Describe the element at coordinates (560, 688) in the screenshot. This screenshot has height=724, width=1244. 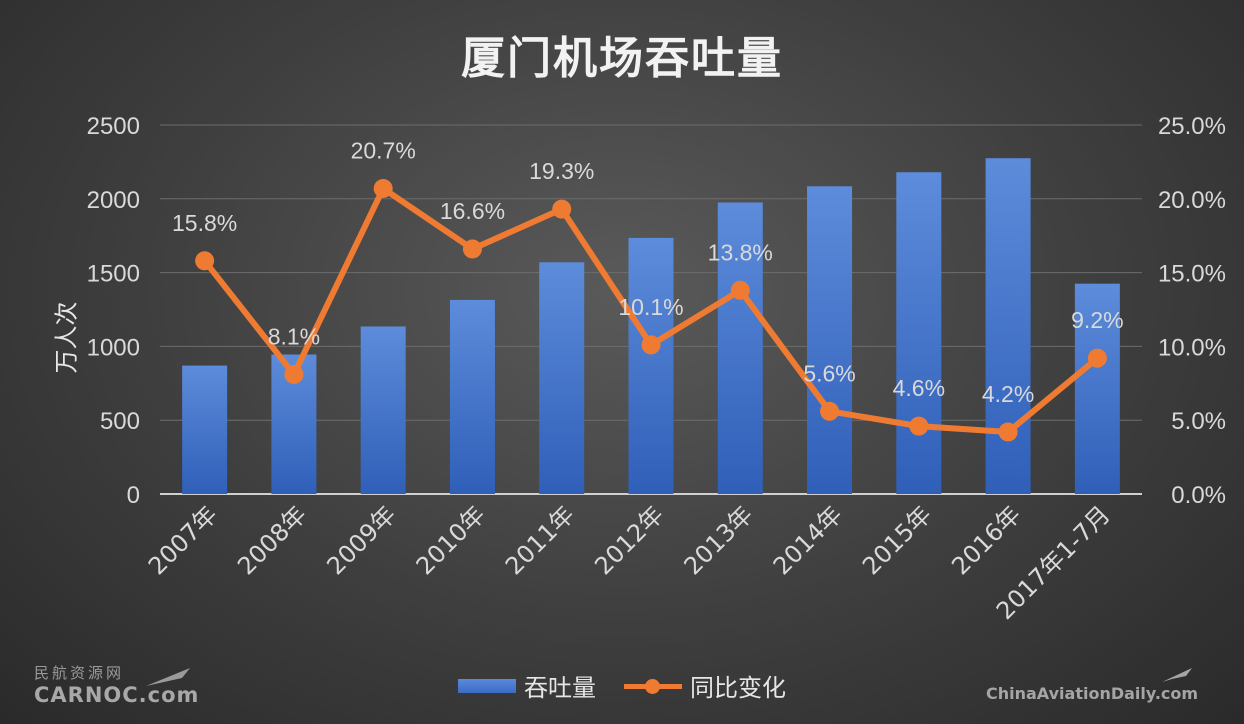
I see `legend-bar-label: 吞吐量` at that location.